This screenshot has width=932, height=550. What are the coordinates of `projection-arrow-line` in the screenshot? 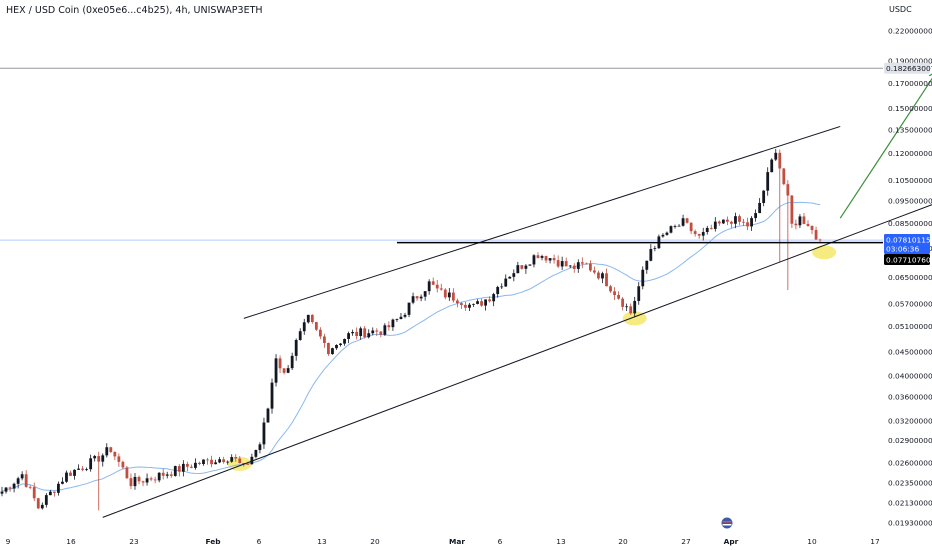 It's located at (885, 145).